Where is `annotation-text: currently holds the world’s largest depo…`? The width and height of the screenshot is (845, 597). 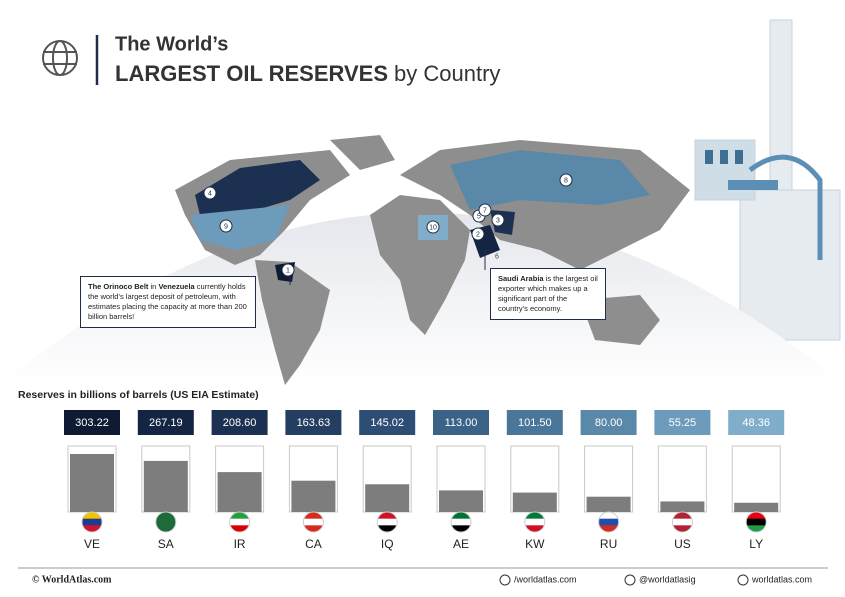 annotation-text: currently holds the world’s largest depo… is located at coordinates (167, 301).